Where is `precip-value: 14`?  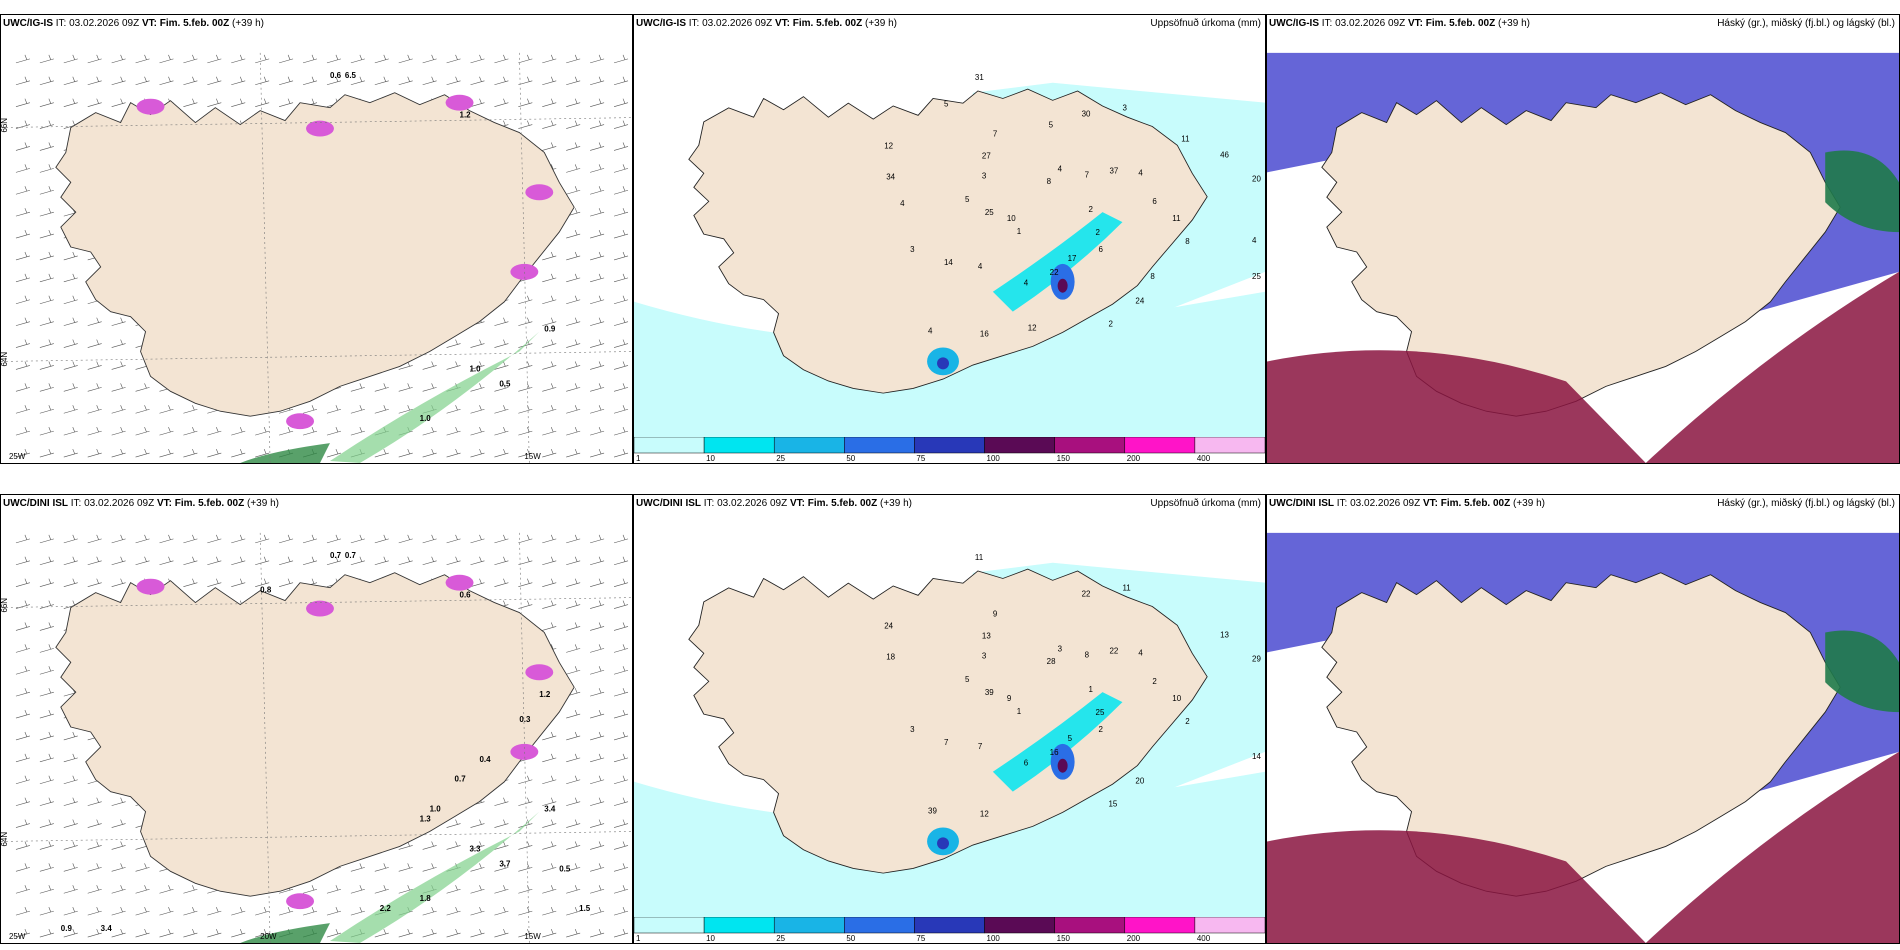
precip-value: 14 is located at coordinates (948, 262).